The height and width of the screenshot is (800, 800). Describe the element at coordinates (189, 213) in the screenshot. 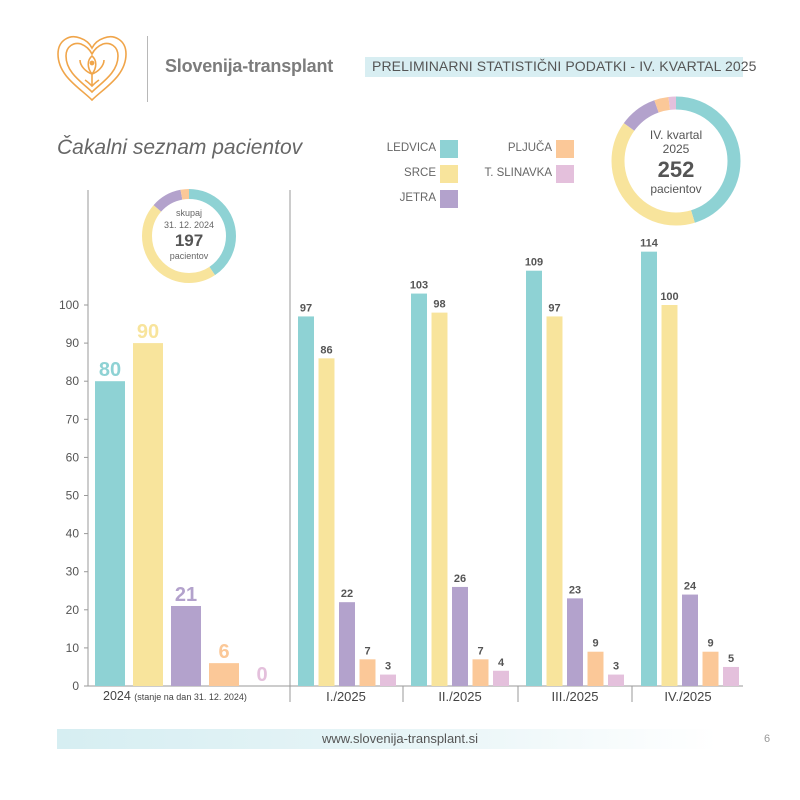

I see `donut-2024-label: skupaj` at that location.